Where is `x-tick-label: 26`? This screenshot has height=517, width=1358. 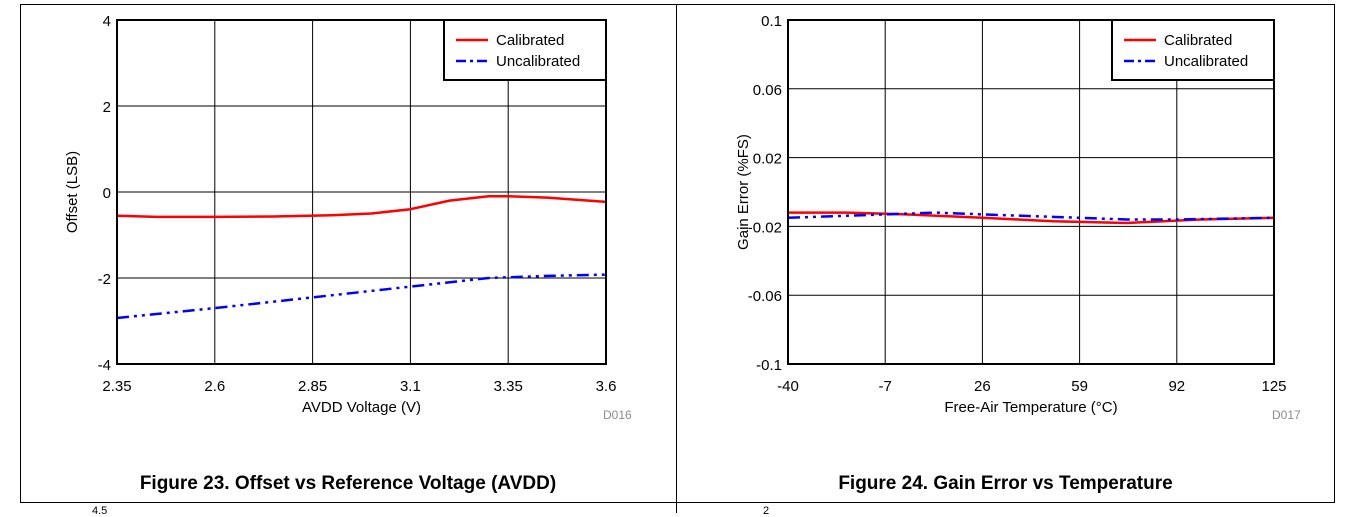 x-tick-label: 26 is located at coordinates (982, 386).